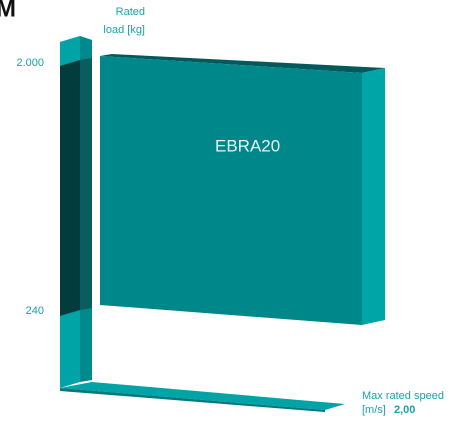  What do you see at coordinates (35, 311) in the screenshot?
I see `y-tick-label: 240` at bounding box center [35, 311].